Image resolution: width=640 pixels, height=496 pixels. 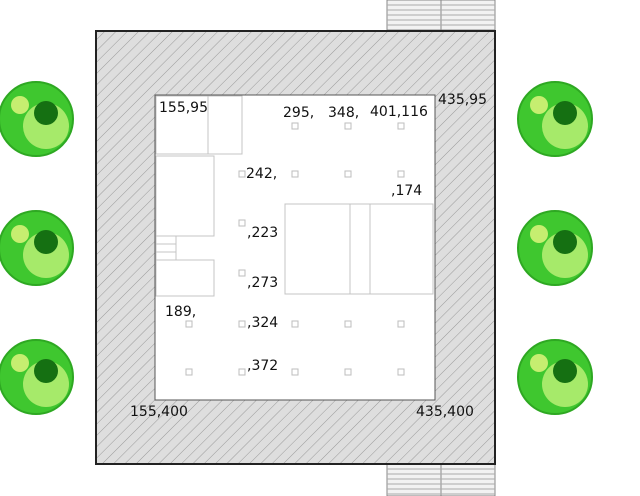 I want to click on tree-right-top, so click(x=555, y=119).